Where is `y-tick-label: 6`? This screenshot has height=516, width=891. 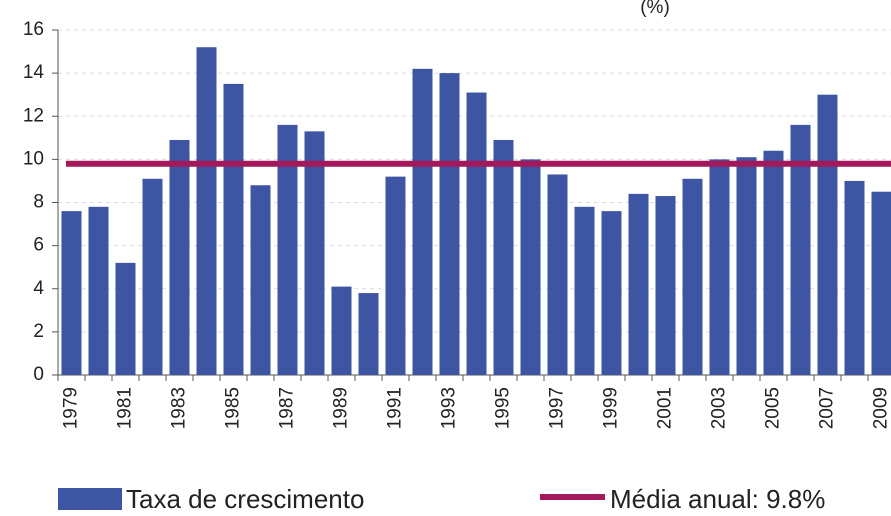
y-tick-label: 6 is located at coordinates (38, 245).